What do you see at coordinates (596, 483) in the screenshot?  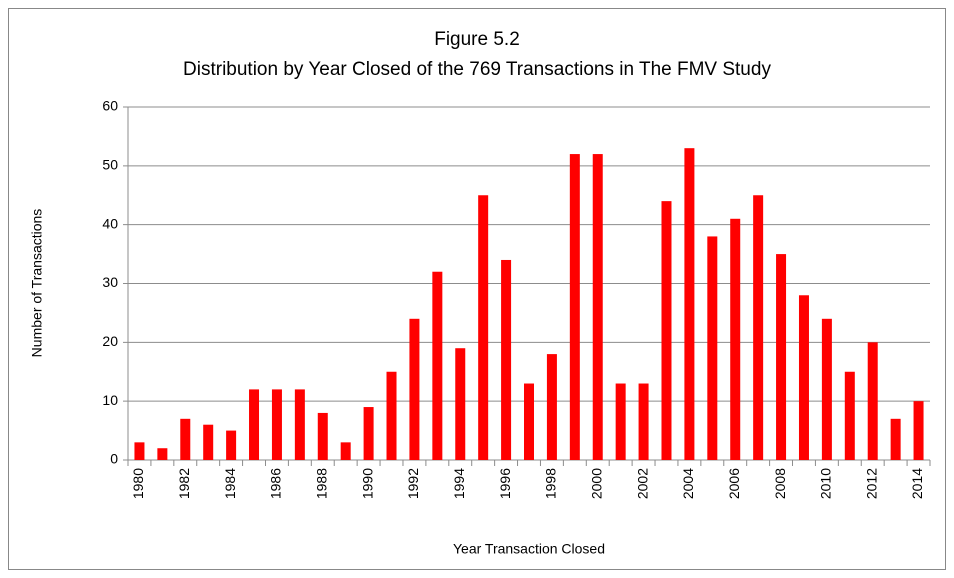 I see `x-tick-label: 2000` at bounding box center [596, 483].